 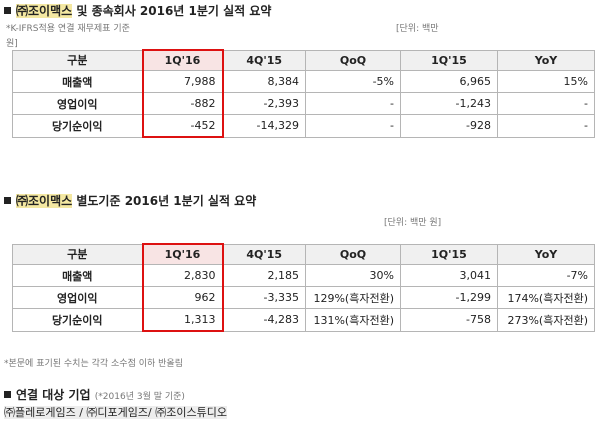 I want to click on rounding-footnote: *본문에 표기된 수치는 각각 소수점 이하 반올림, so click(x=93, y=364).